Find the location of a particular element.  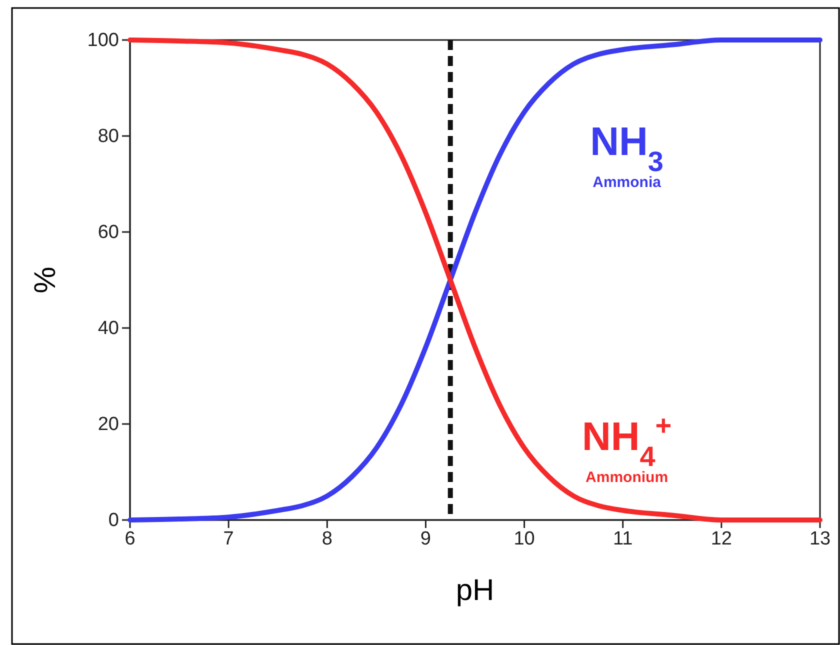

y-tick-label: 40 is located at coordinates (108, 329).